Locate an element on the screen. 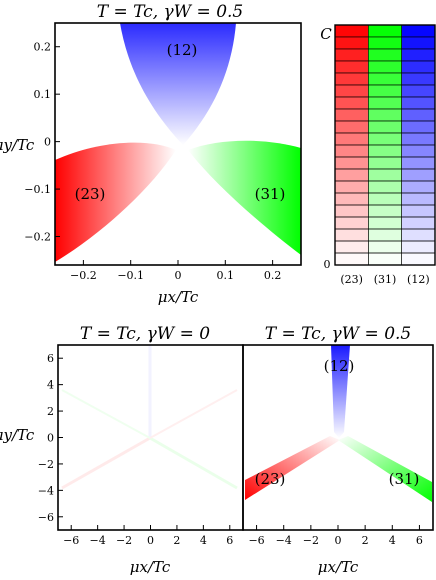 The image size is (436, 580). top-heatmap-title: T = Tc, γW = 0.5 is located at coordinates (170, 12).